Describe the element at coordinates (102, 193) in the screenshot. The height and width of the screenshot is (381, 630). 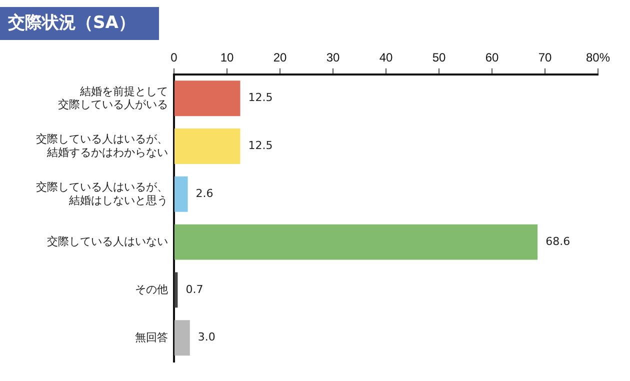
I see `y-tick-label: 交際している人はいるが、結婚はしないと思う` at that location.